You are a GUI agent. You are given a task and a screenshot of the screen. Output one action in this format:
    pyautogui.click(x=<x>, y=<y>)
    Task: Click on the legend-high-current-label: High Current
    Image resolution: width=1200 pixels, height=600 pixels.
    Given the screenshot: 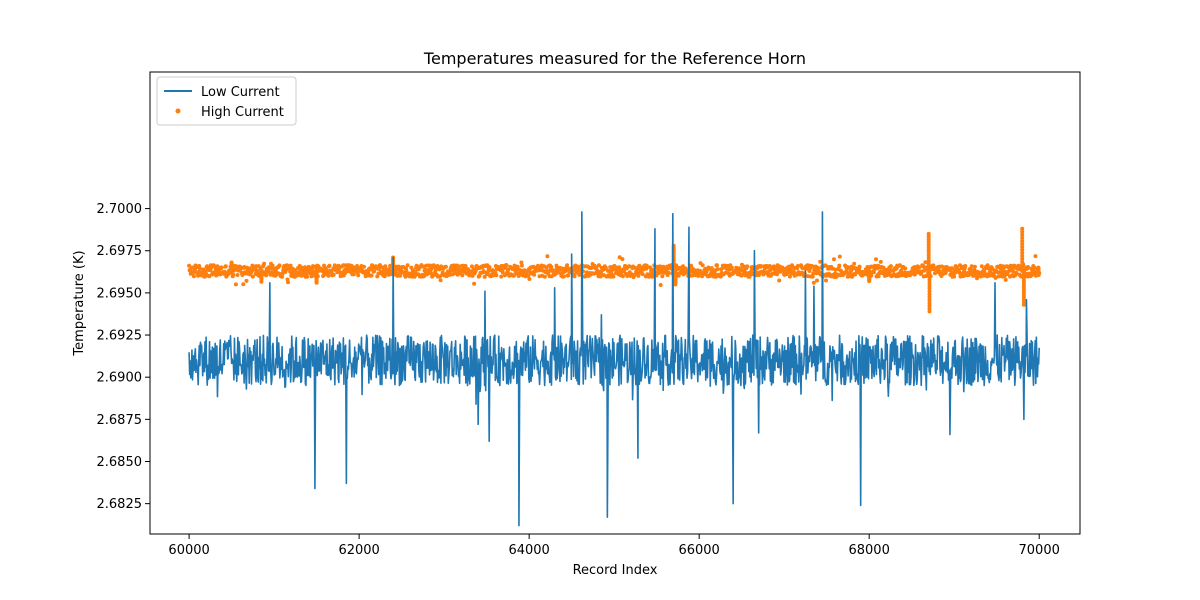 What is the action you would take?
    pyautogui.click(x=242, y=112)
    